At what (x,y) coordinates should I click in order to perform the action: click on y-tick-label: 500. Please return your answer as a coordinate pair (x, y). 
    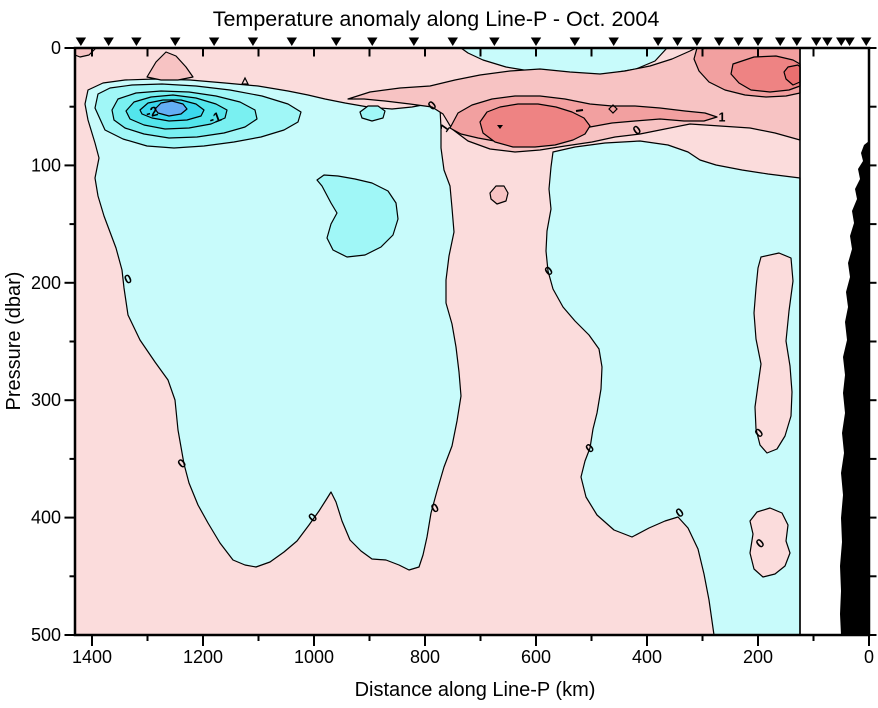
    Looking at the image, I should click on (46, 635).